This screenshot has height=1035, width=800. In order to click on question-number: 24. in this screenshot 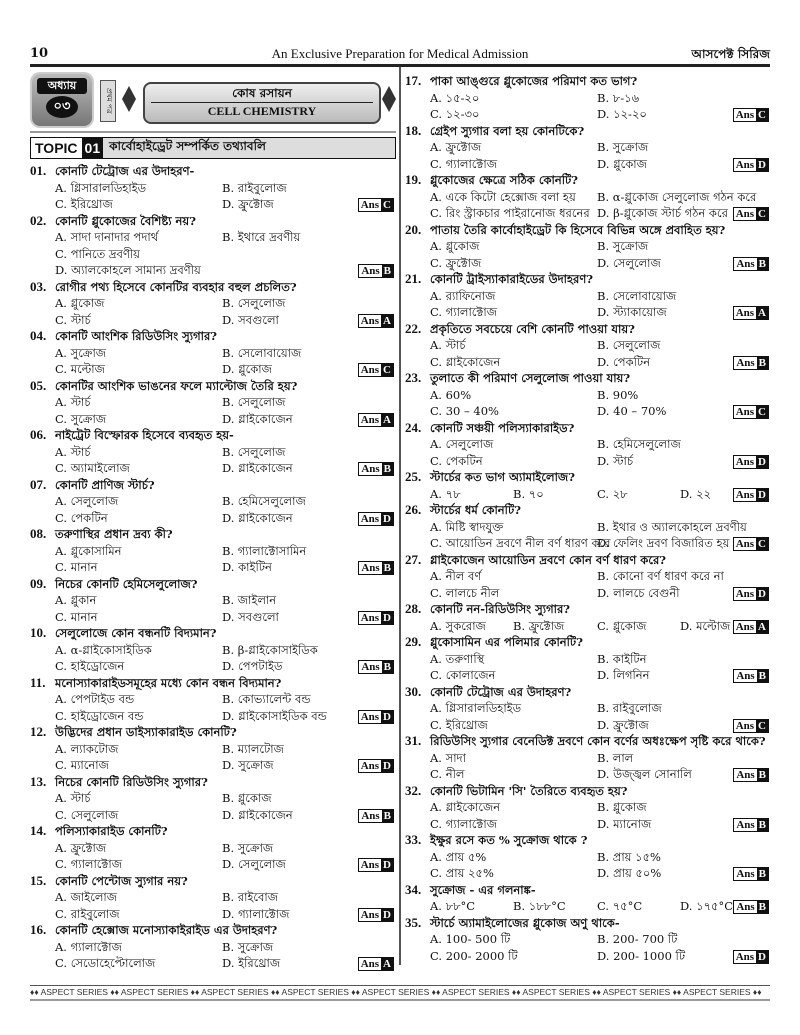, I will do `click(413, 427)`.